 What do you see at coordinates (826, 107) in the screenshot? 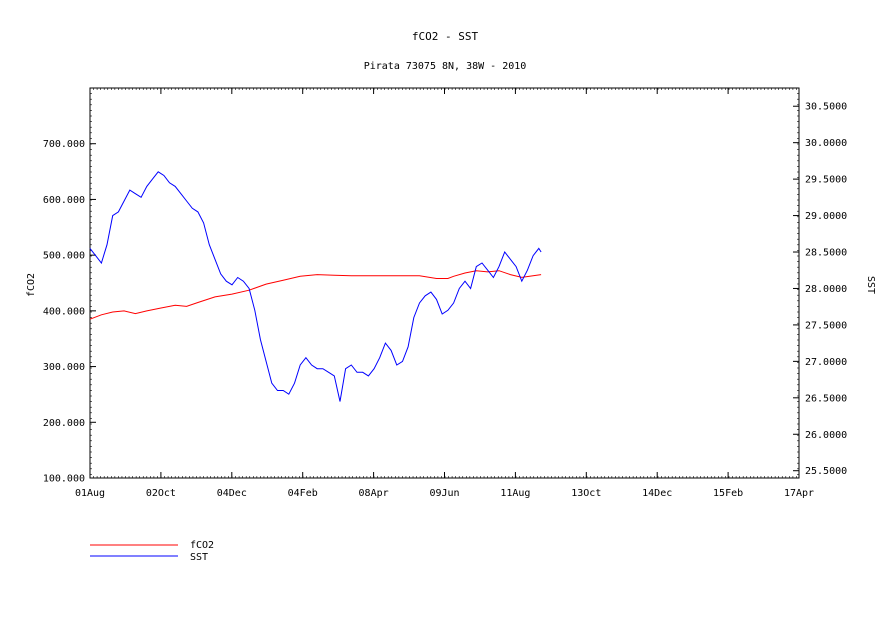
I see `y-right-tick-label: 30.5000` at bounding box center [826, 107].